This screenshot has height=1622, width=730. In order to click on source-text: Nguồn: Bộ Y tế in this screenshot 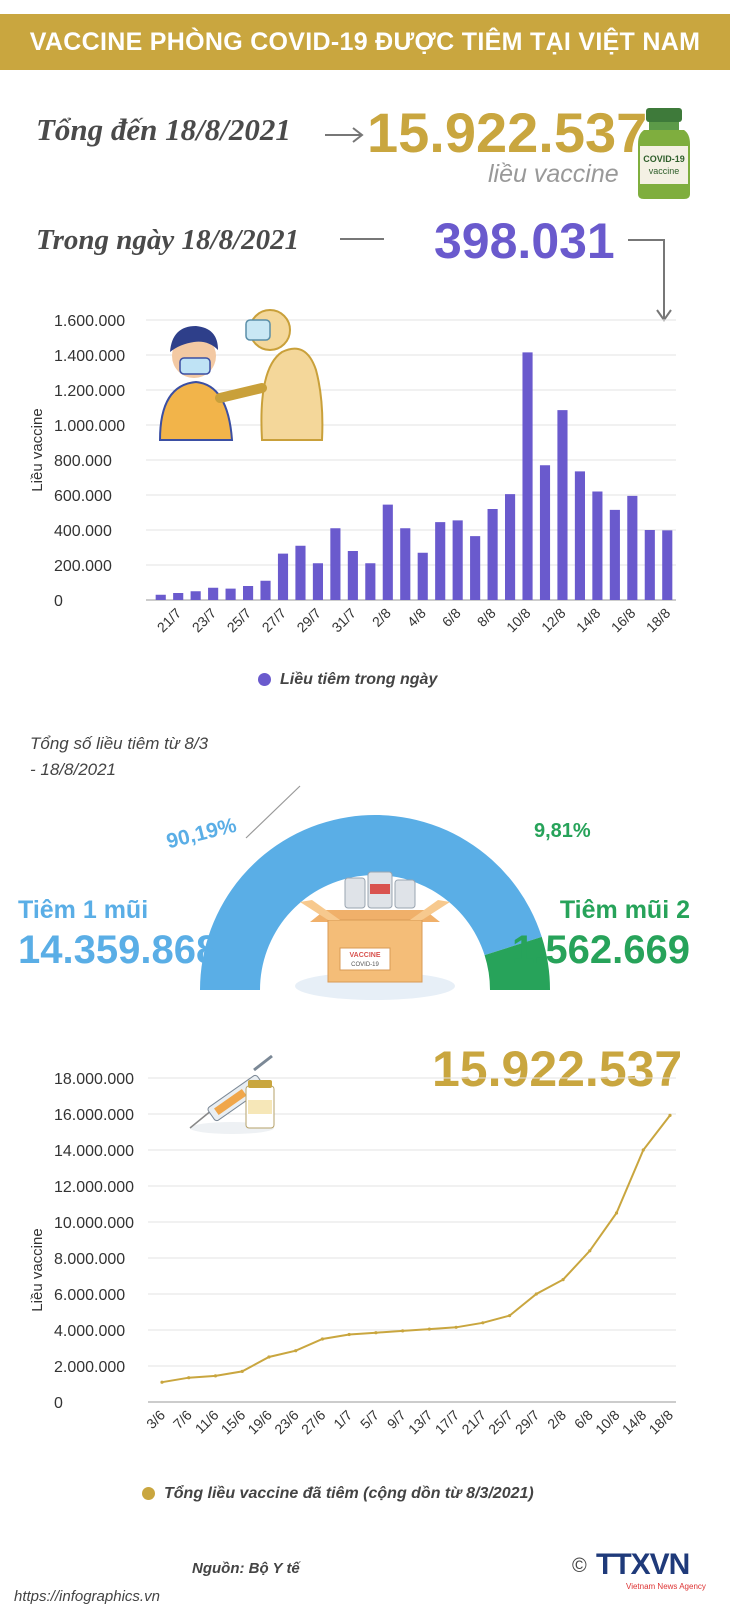, I will do `click(246, 1568)`.